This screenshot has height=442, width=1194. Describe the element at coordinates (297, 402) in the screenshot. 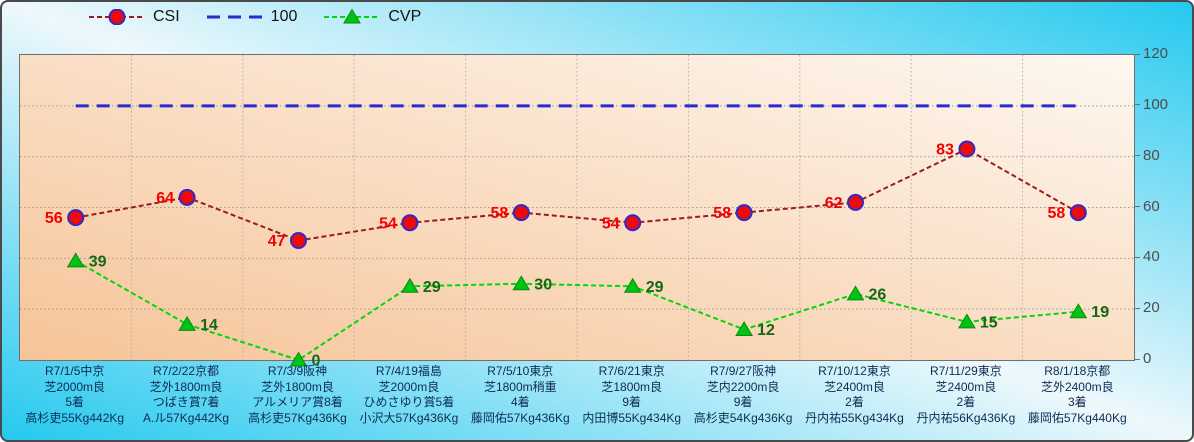

I see `race-name-finish: アルメリア賞8着` at that location.